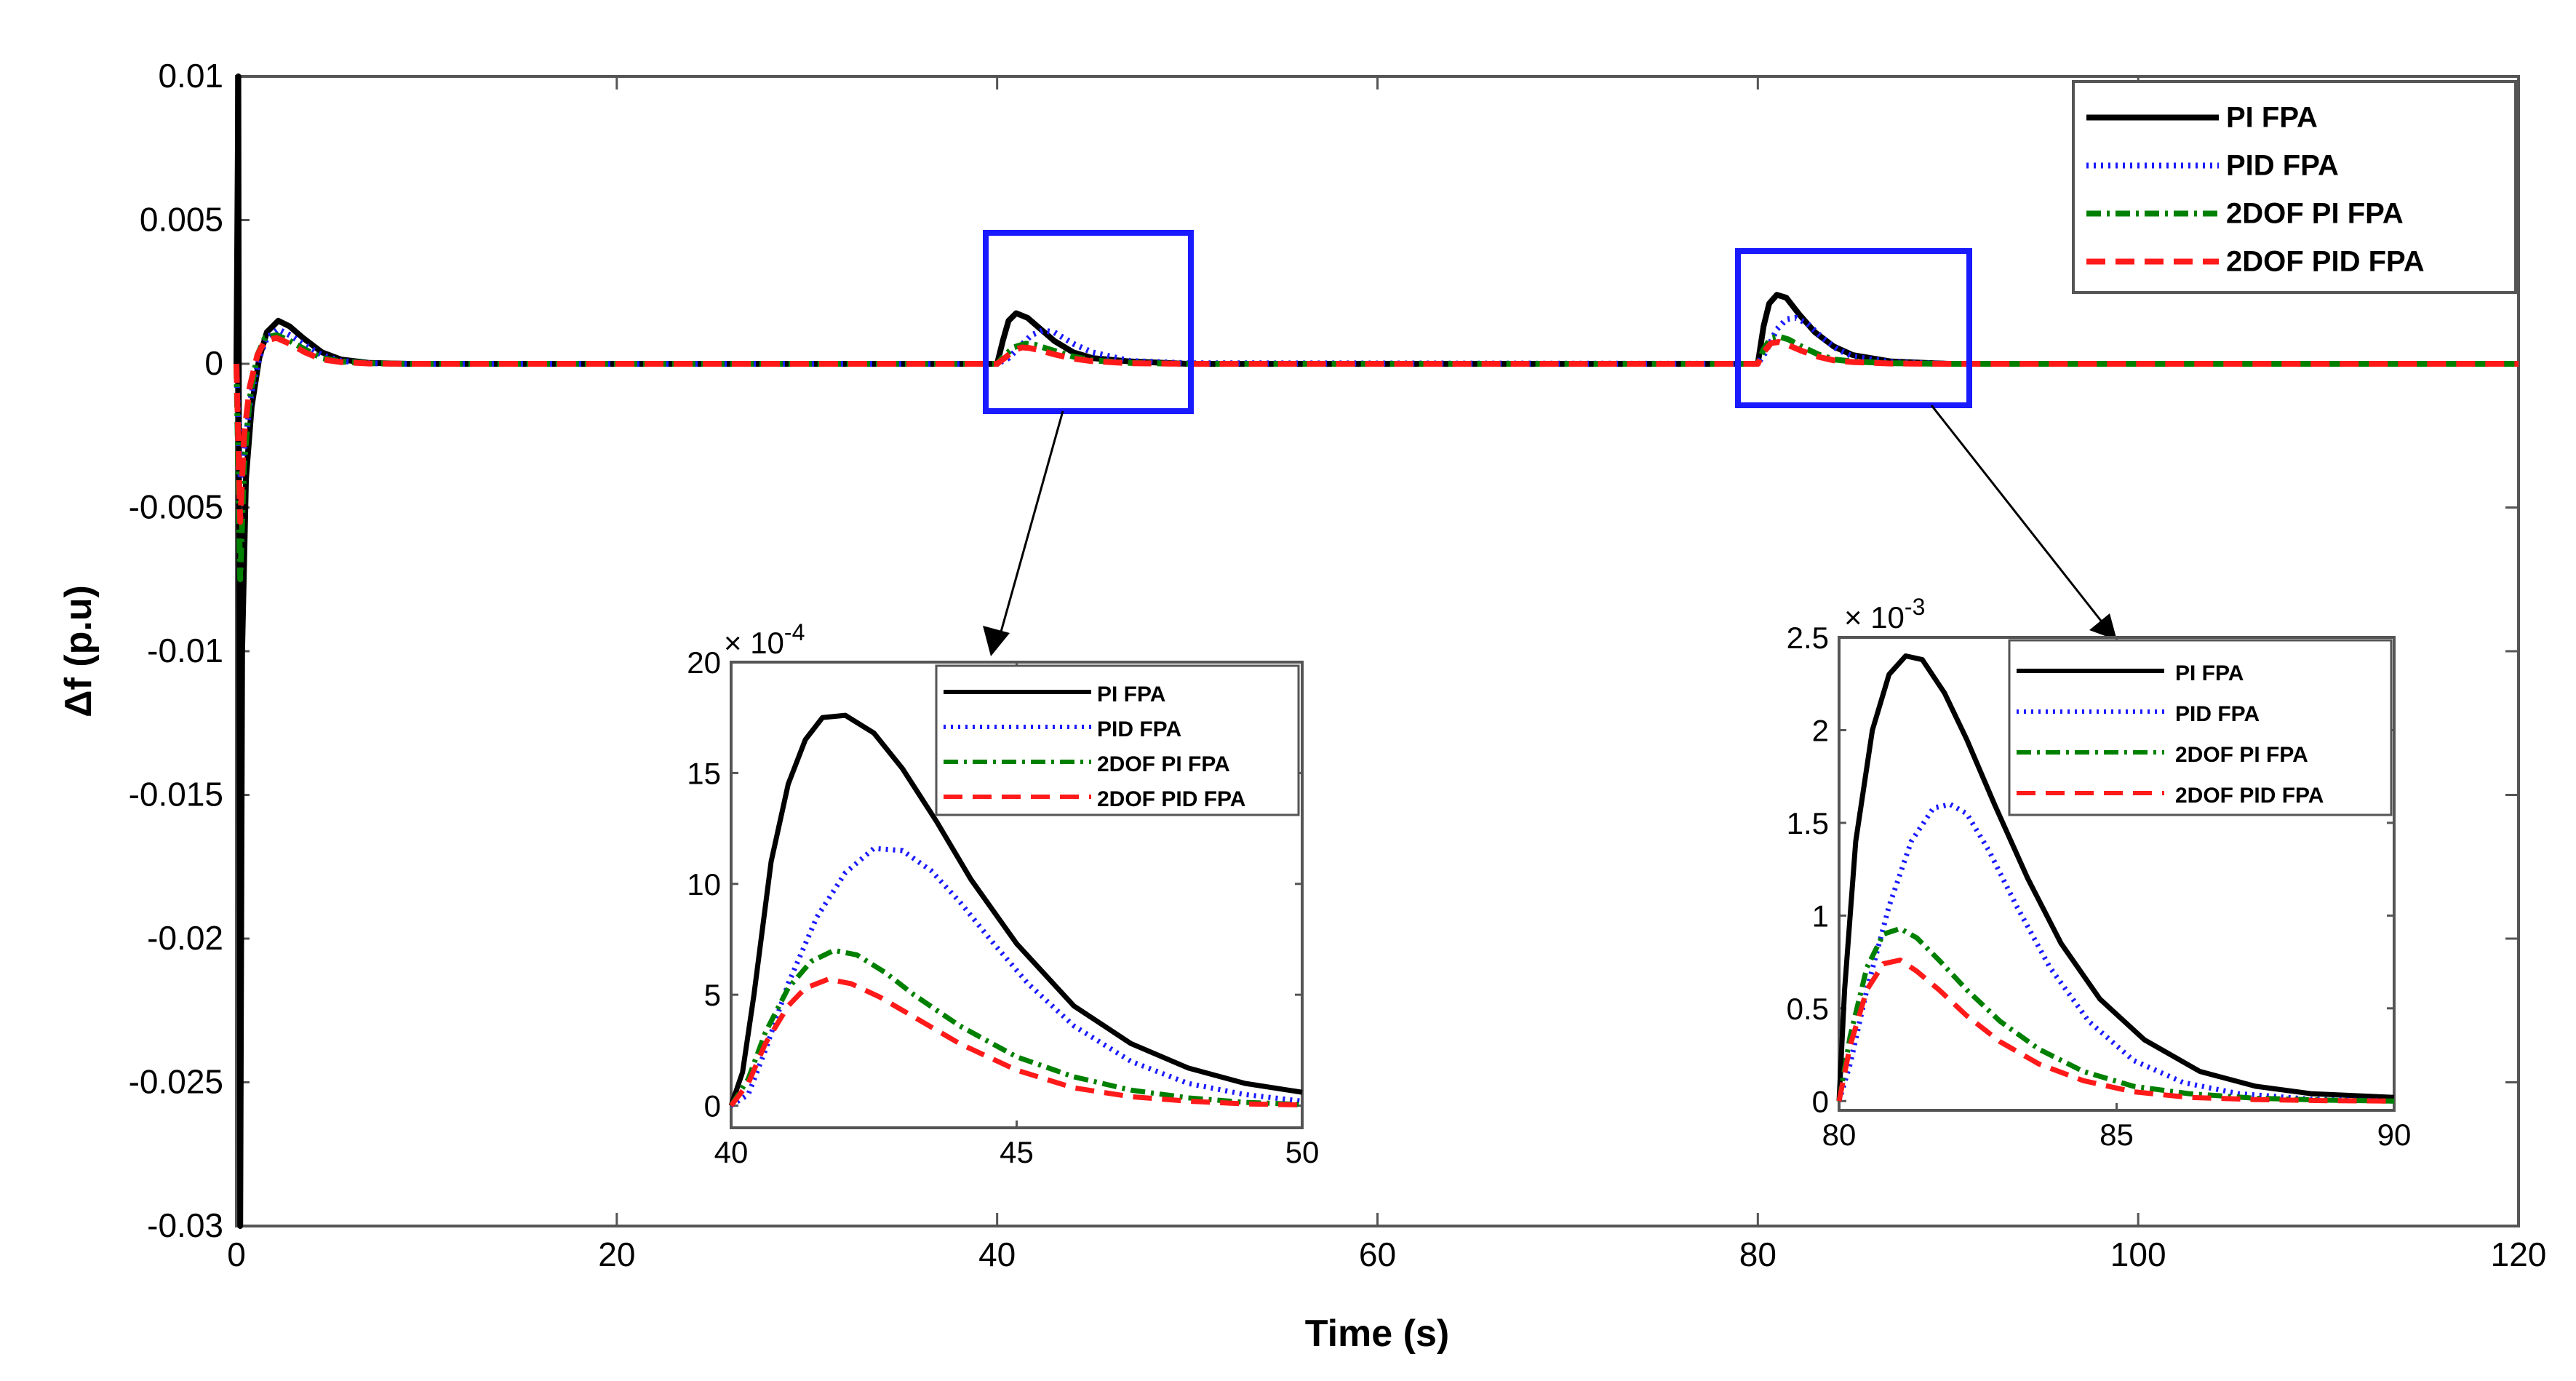 This screenshot has width=2576, height=1381. I want to click on inset2-legend-label: 2DOF PI FPA, so click(2241, 755).